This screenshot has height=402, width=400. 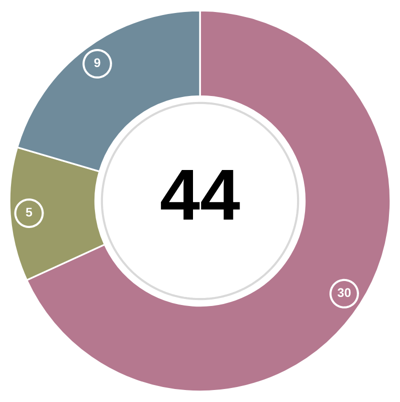 What do you see at coordinates (97, 63) in the screenshot?
I see `data-label: 9` at bounding box center [97, 63].